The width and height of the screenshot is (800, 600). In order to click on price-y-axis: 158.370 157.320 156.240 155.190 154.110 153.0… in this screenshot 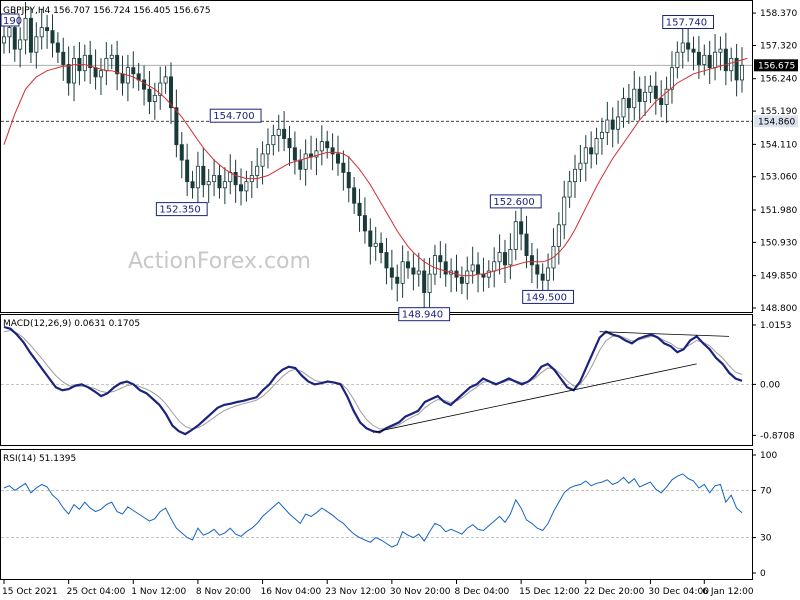, I will do `click(775, 161)`.